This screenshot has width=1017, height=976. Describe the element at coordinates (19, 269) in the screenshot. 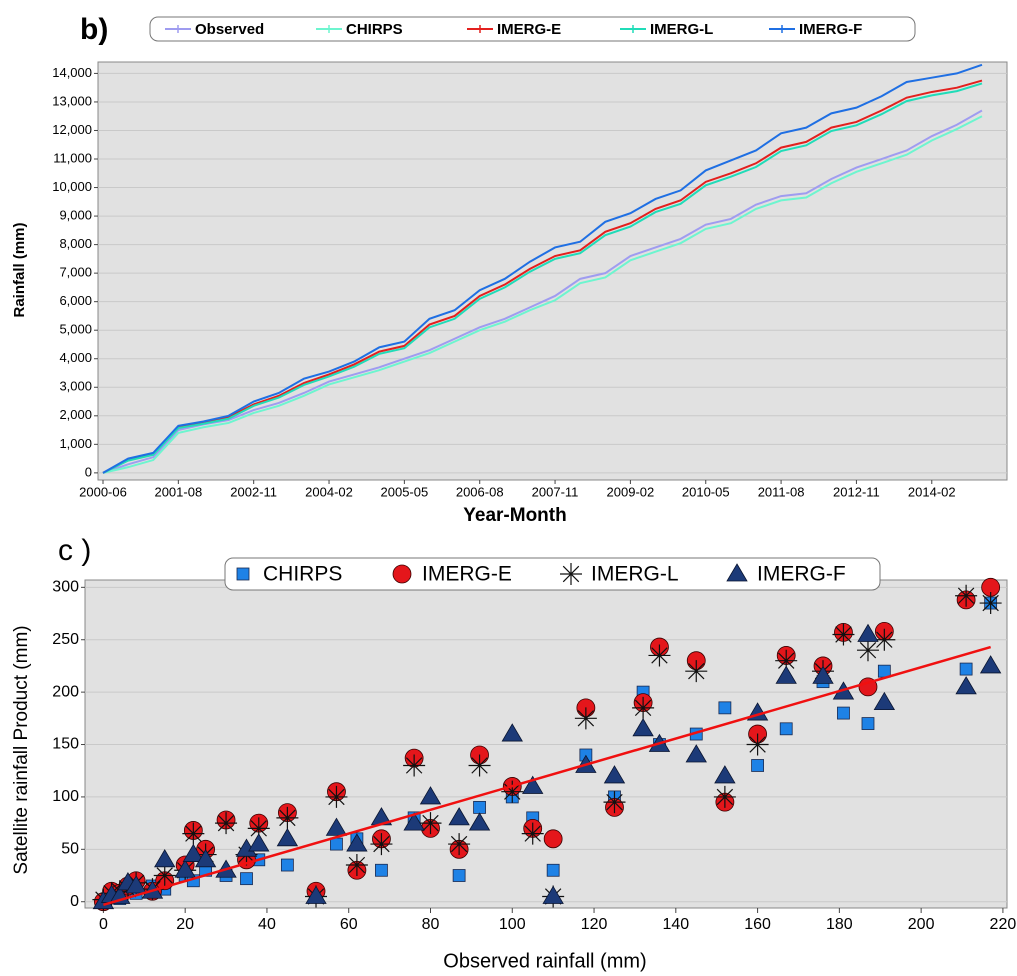

I see `y-axis-title: Rainfall (mm)` at that location.